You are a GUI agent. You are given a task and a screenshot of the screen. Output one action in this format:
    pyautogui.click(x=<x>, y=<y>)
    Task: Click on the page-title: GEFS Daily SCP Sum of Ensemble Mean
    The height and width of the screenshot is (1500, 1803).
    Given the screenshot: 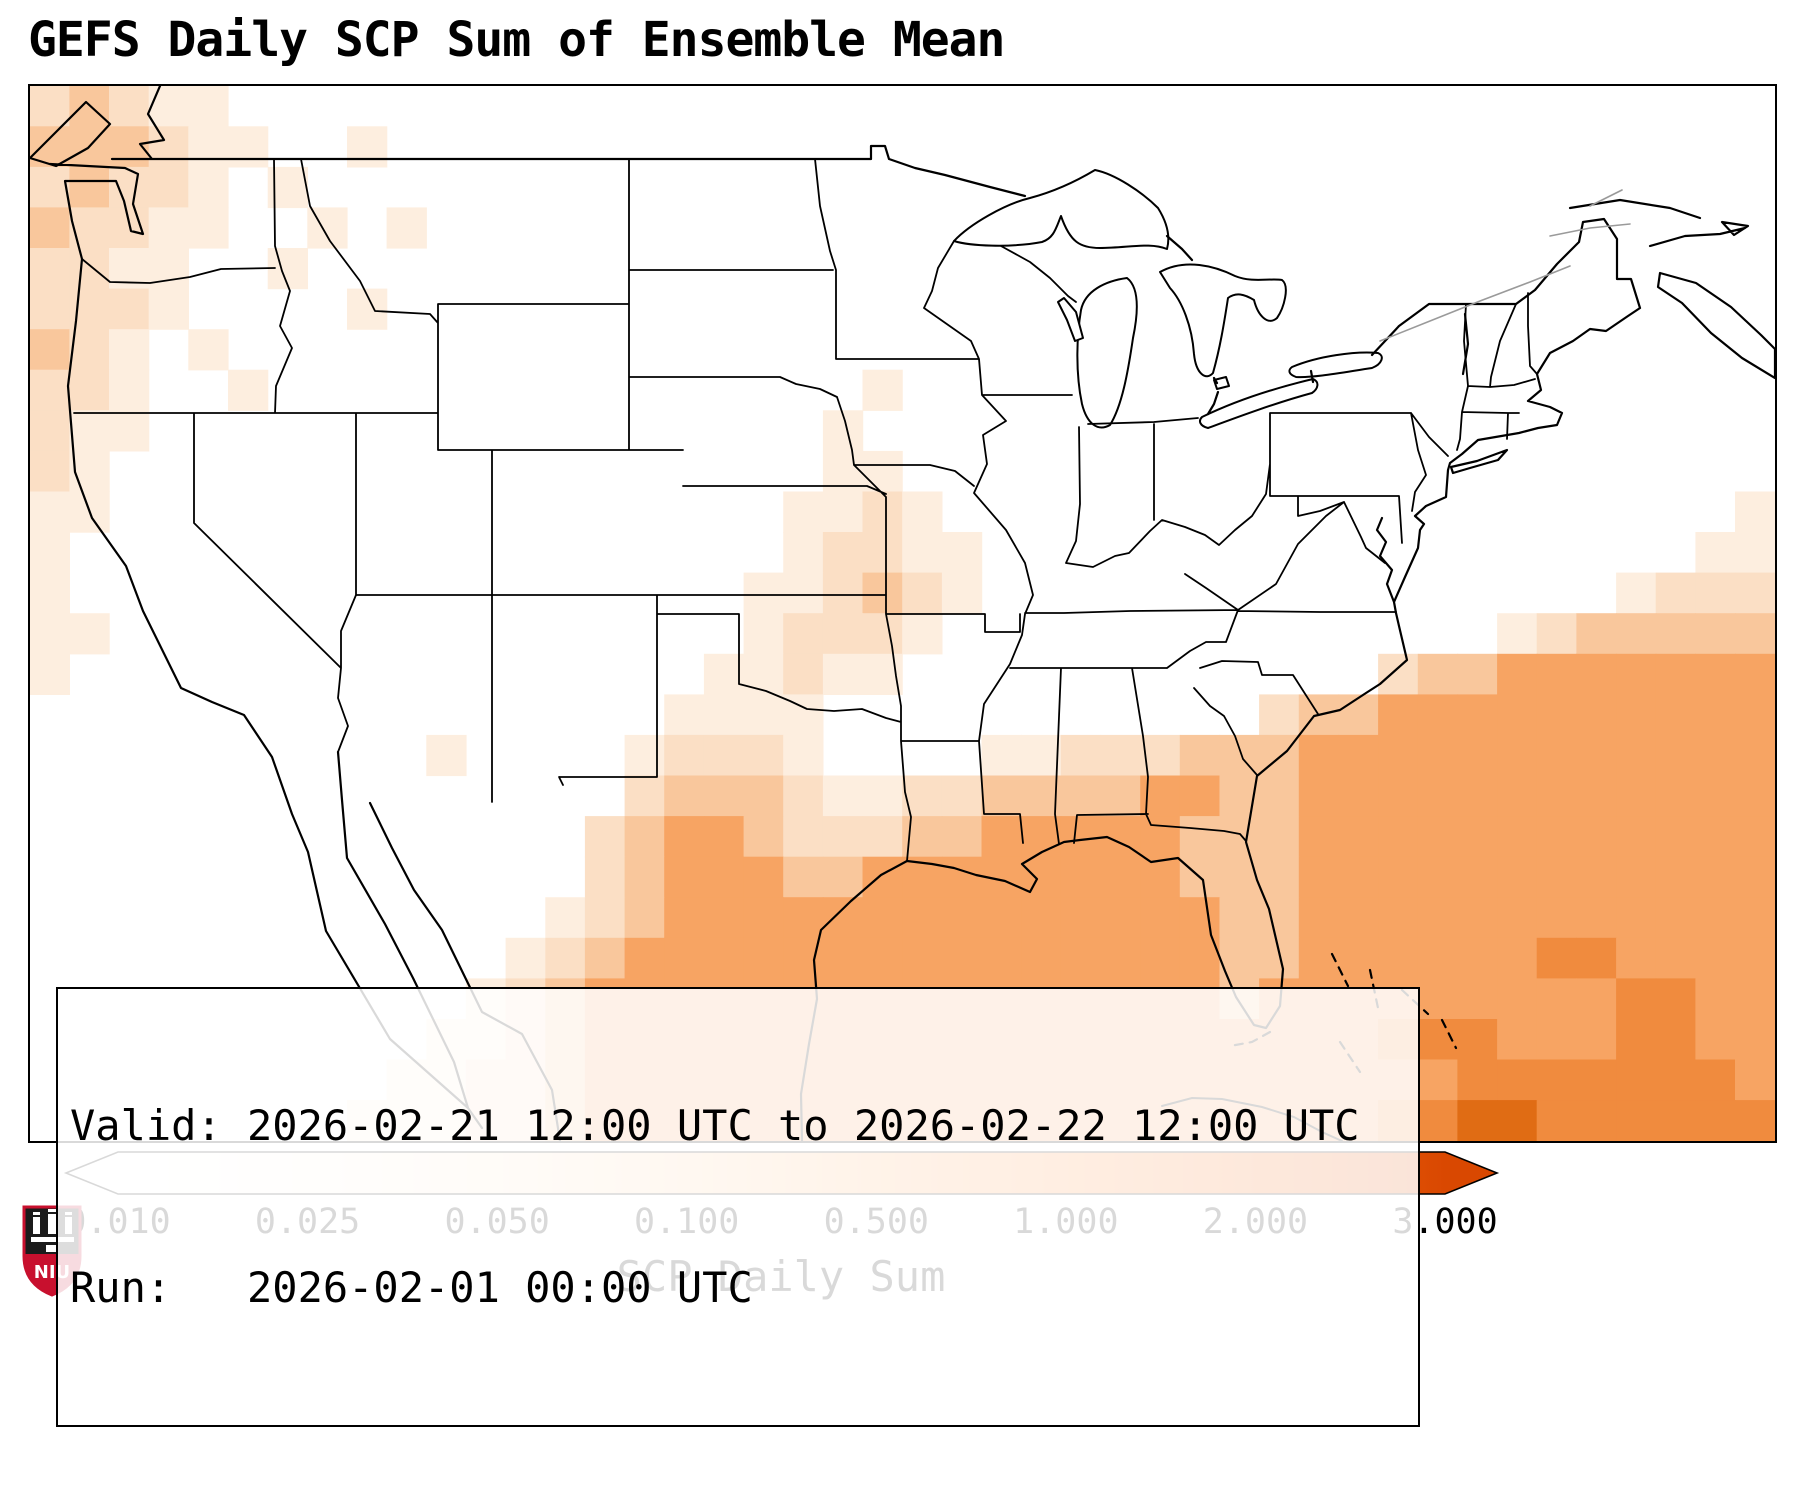 What is the action you would take?
    pyautogui.click(x=516, y=40)
    